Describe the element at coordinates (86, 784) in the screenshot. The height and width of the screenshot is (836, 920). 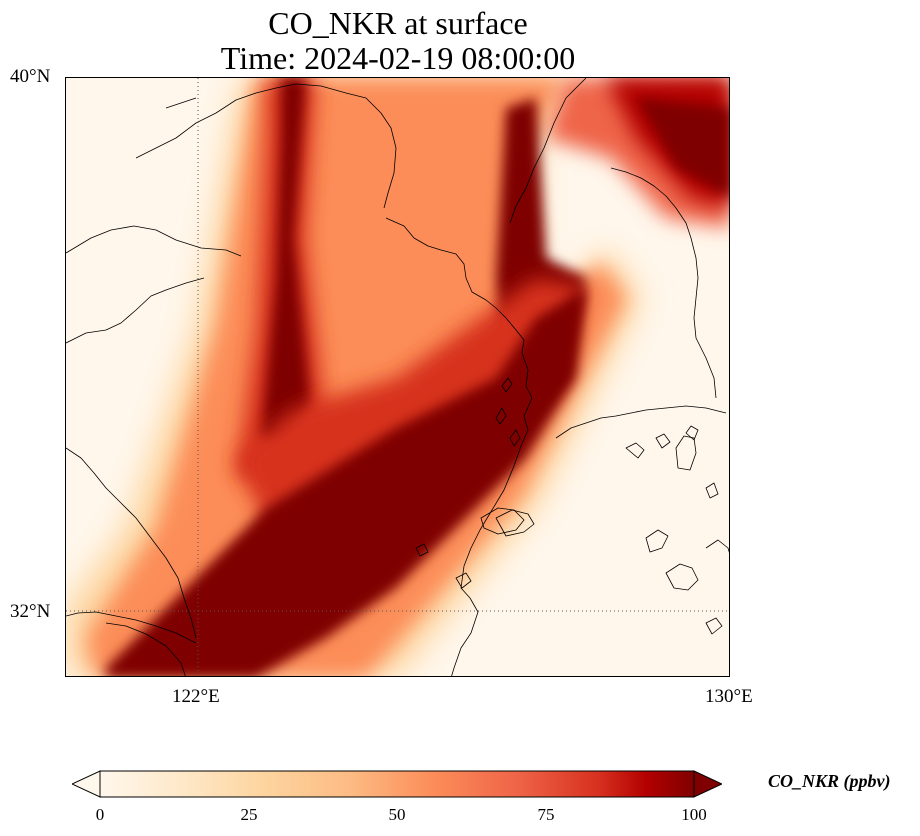
I see `colorbar-extend-low` at that location.